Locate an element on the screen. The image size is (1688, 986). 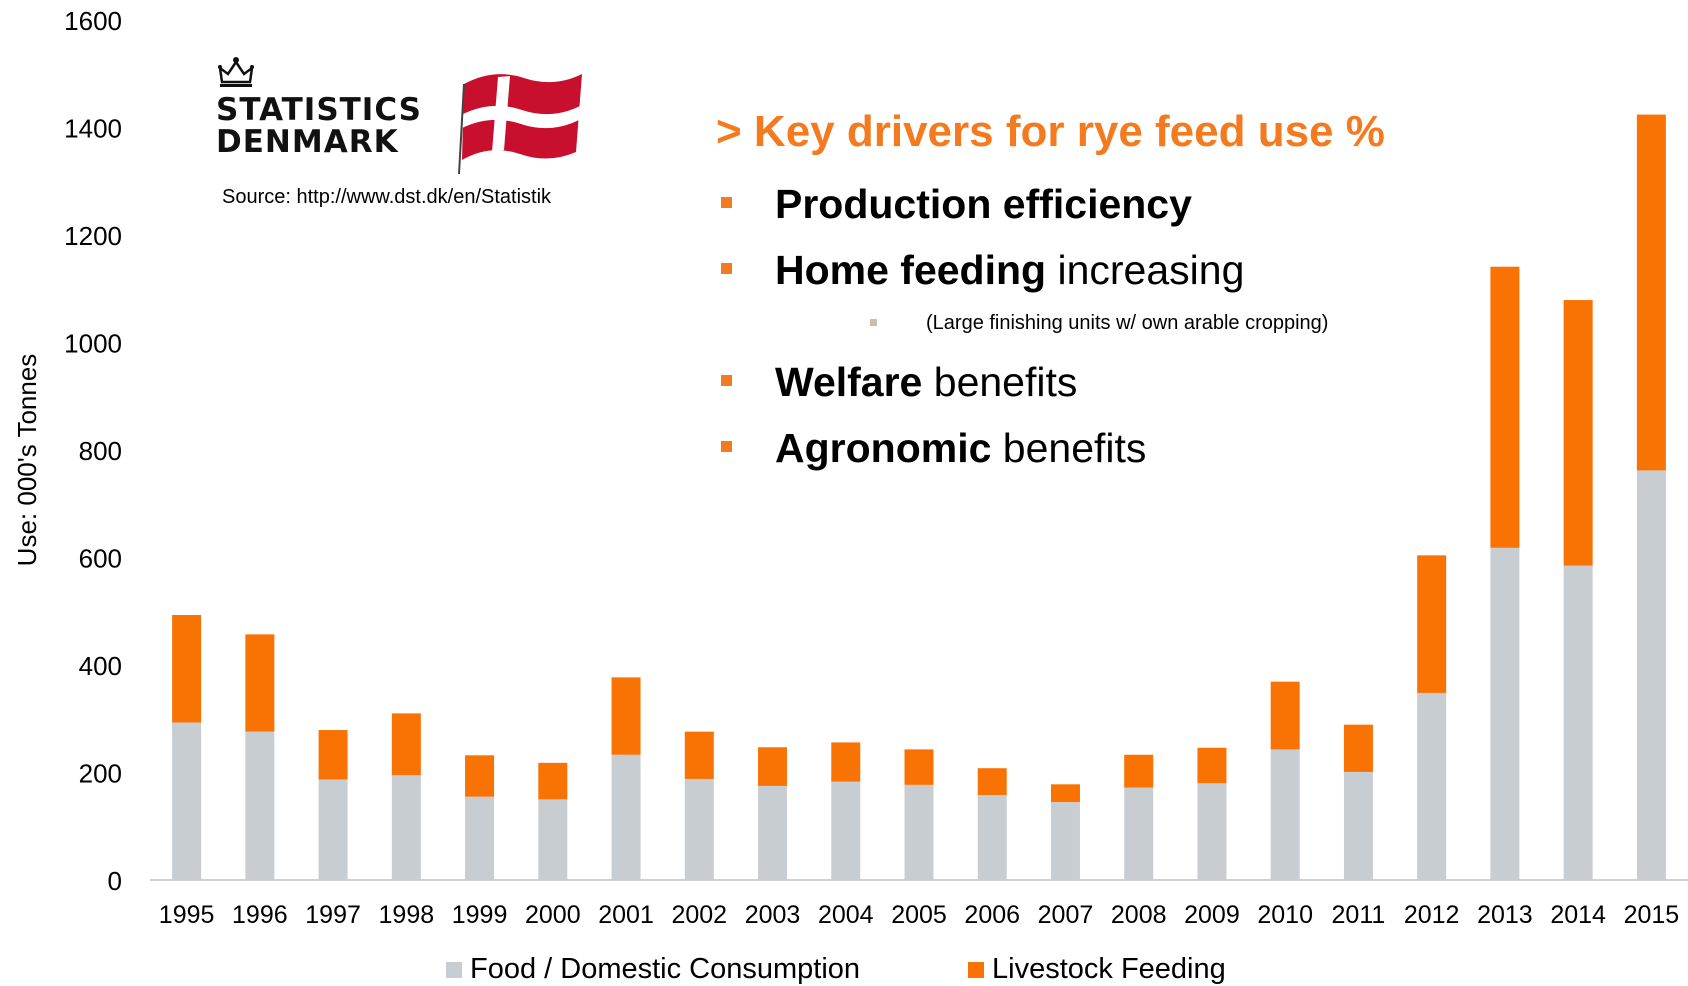
x-tick-label: 1996 is located at coordinates (260, 915).